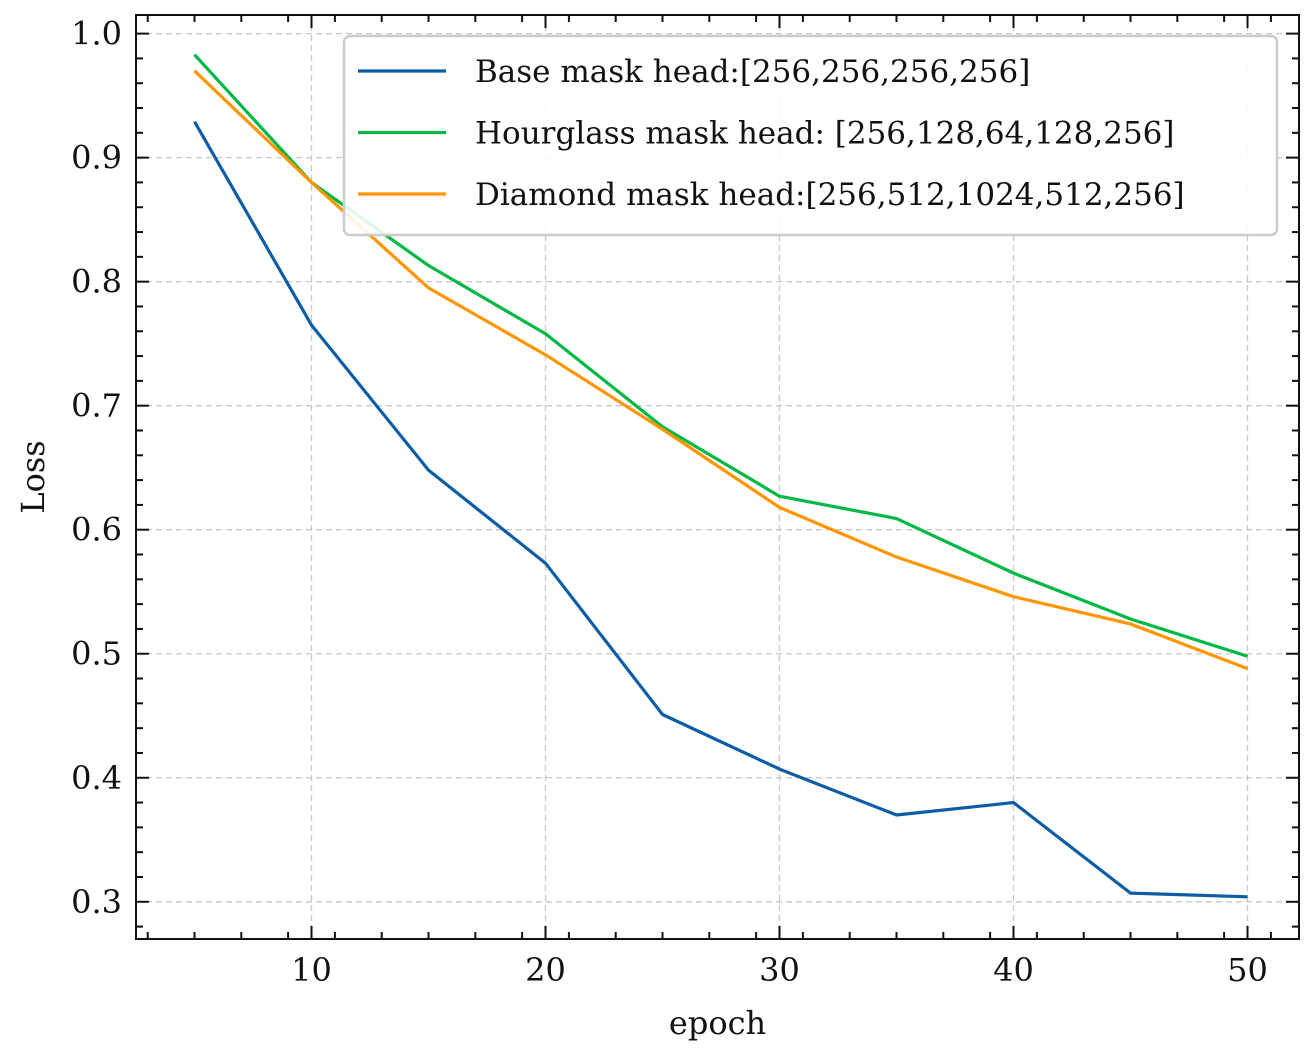  What do you see at coordinates (545, 970) in the screenshot?
I see `x-tick-label: 20` at bounding box center [545, 970].